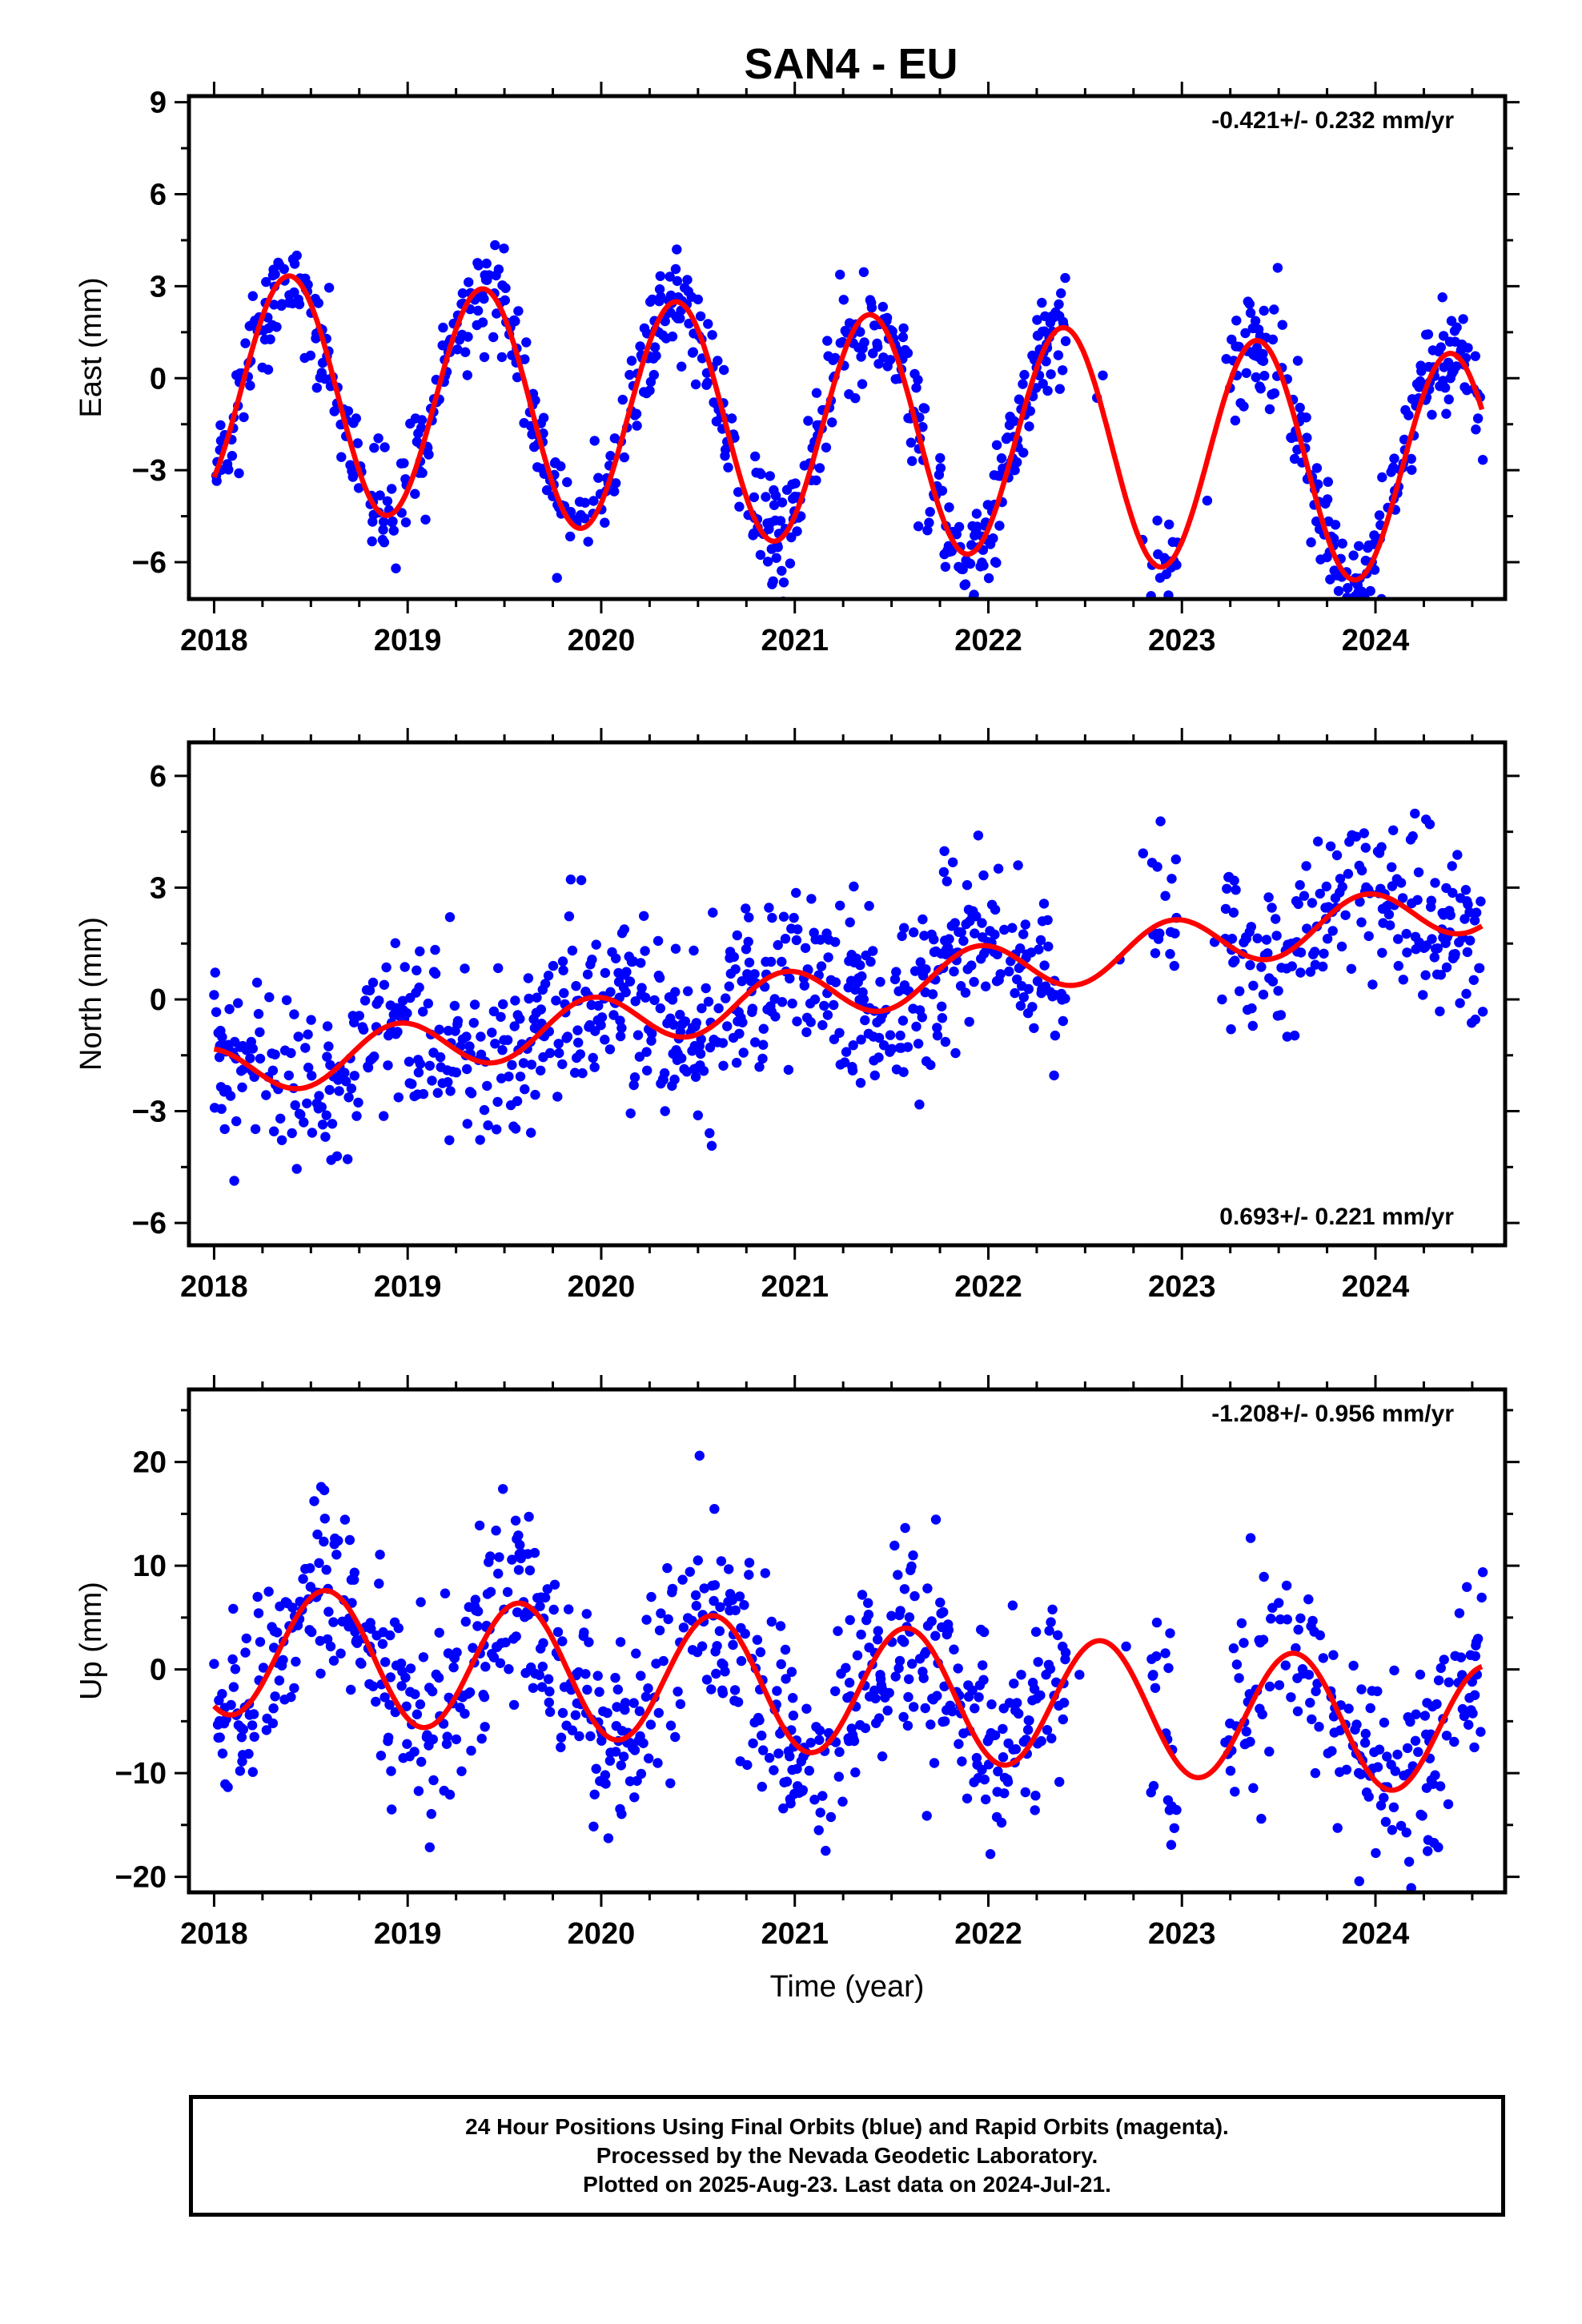 The image size is (1582, 2324). What do you see at coordinates (158, 888) in the screenshot?
I see `y-tick-label: 3` at bounding box center [158, 888].